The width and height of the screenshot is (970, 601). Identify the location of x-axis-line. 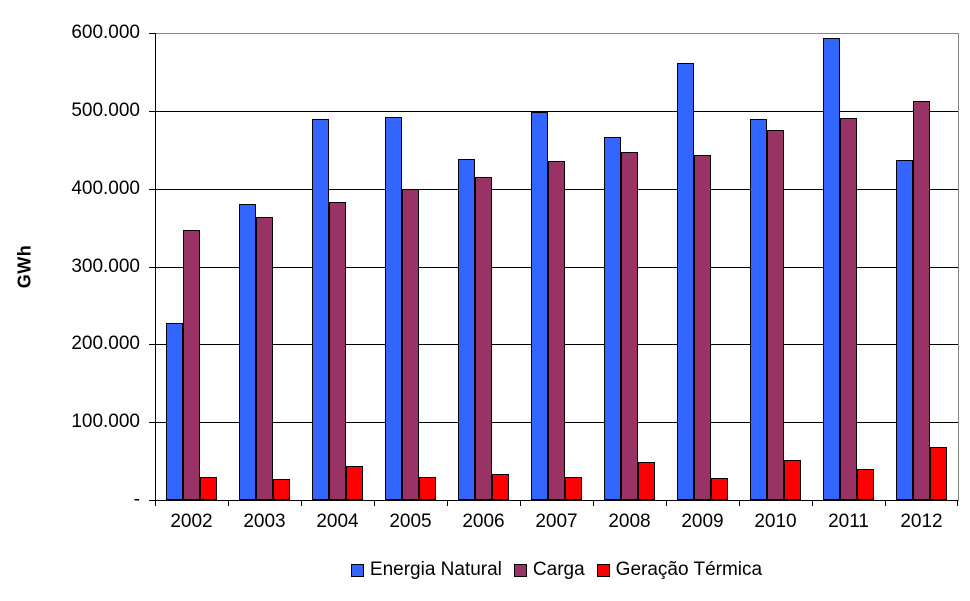
(556, 500).